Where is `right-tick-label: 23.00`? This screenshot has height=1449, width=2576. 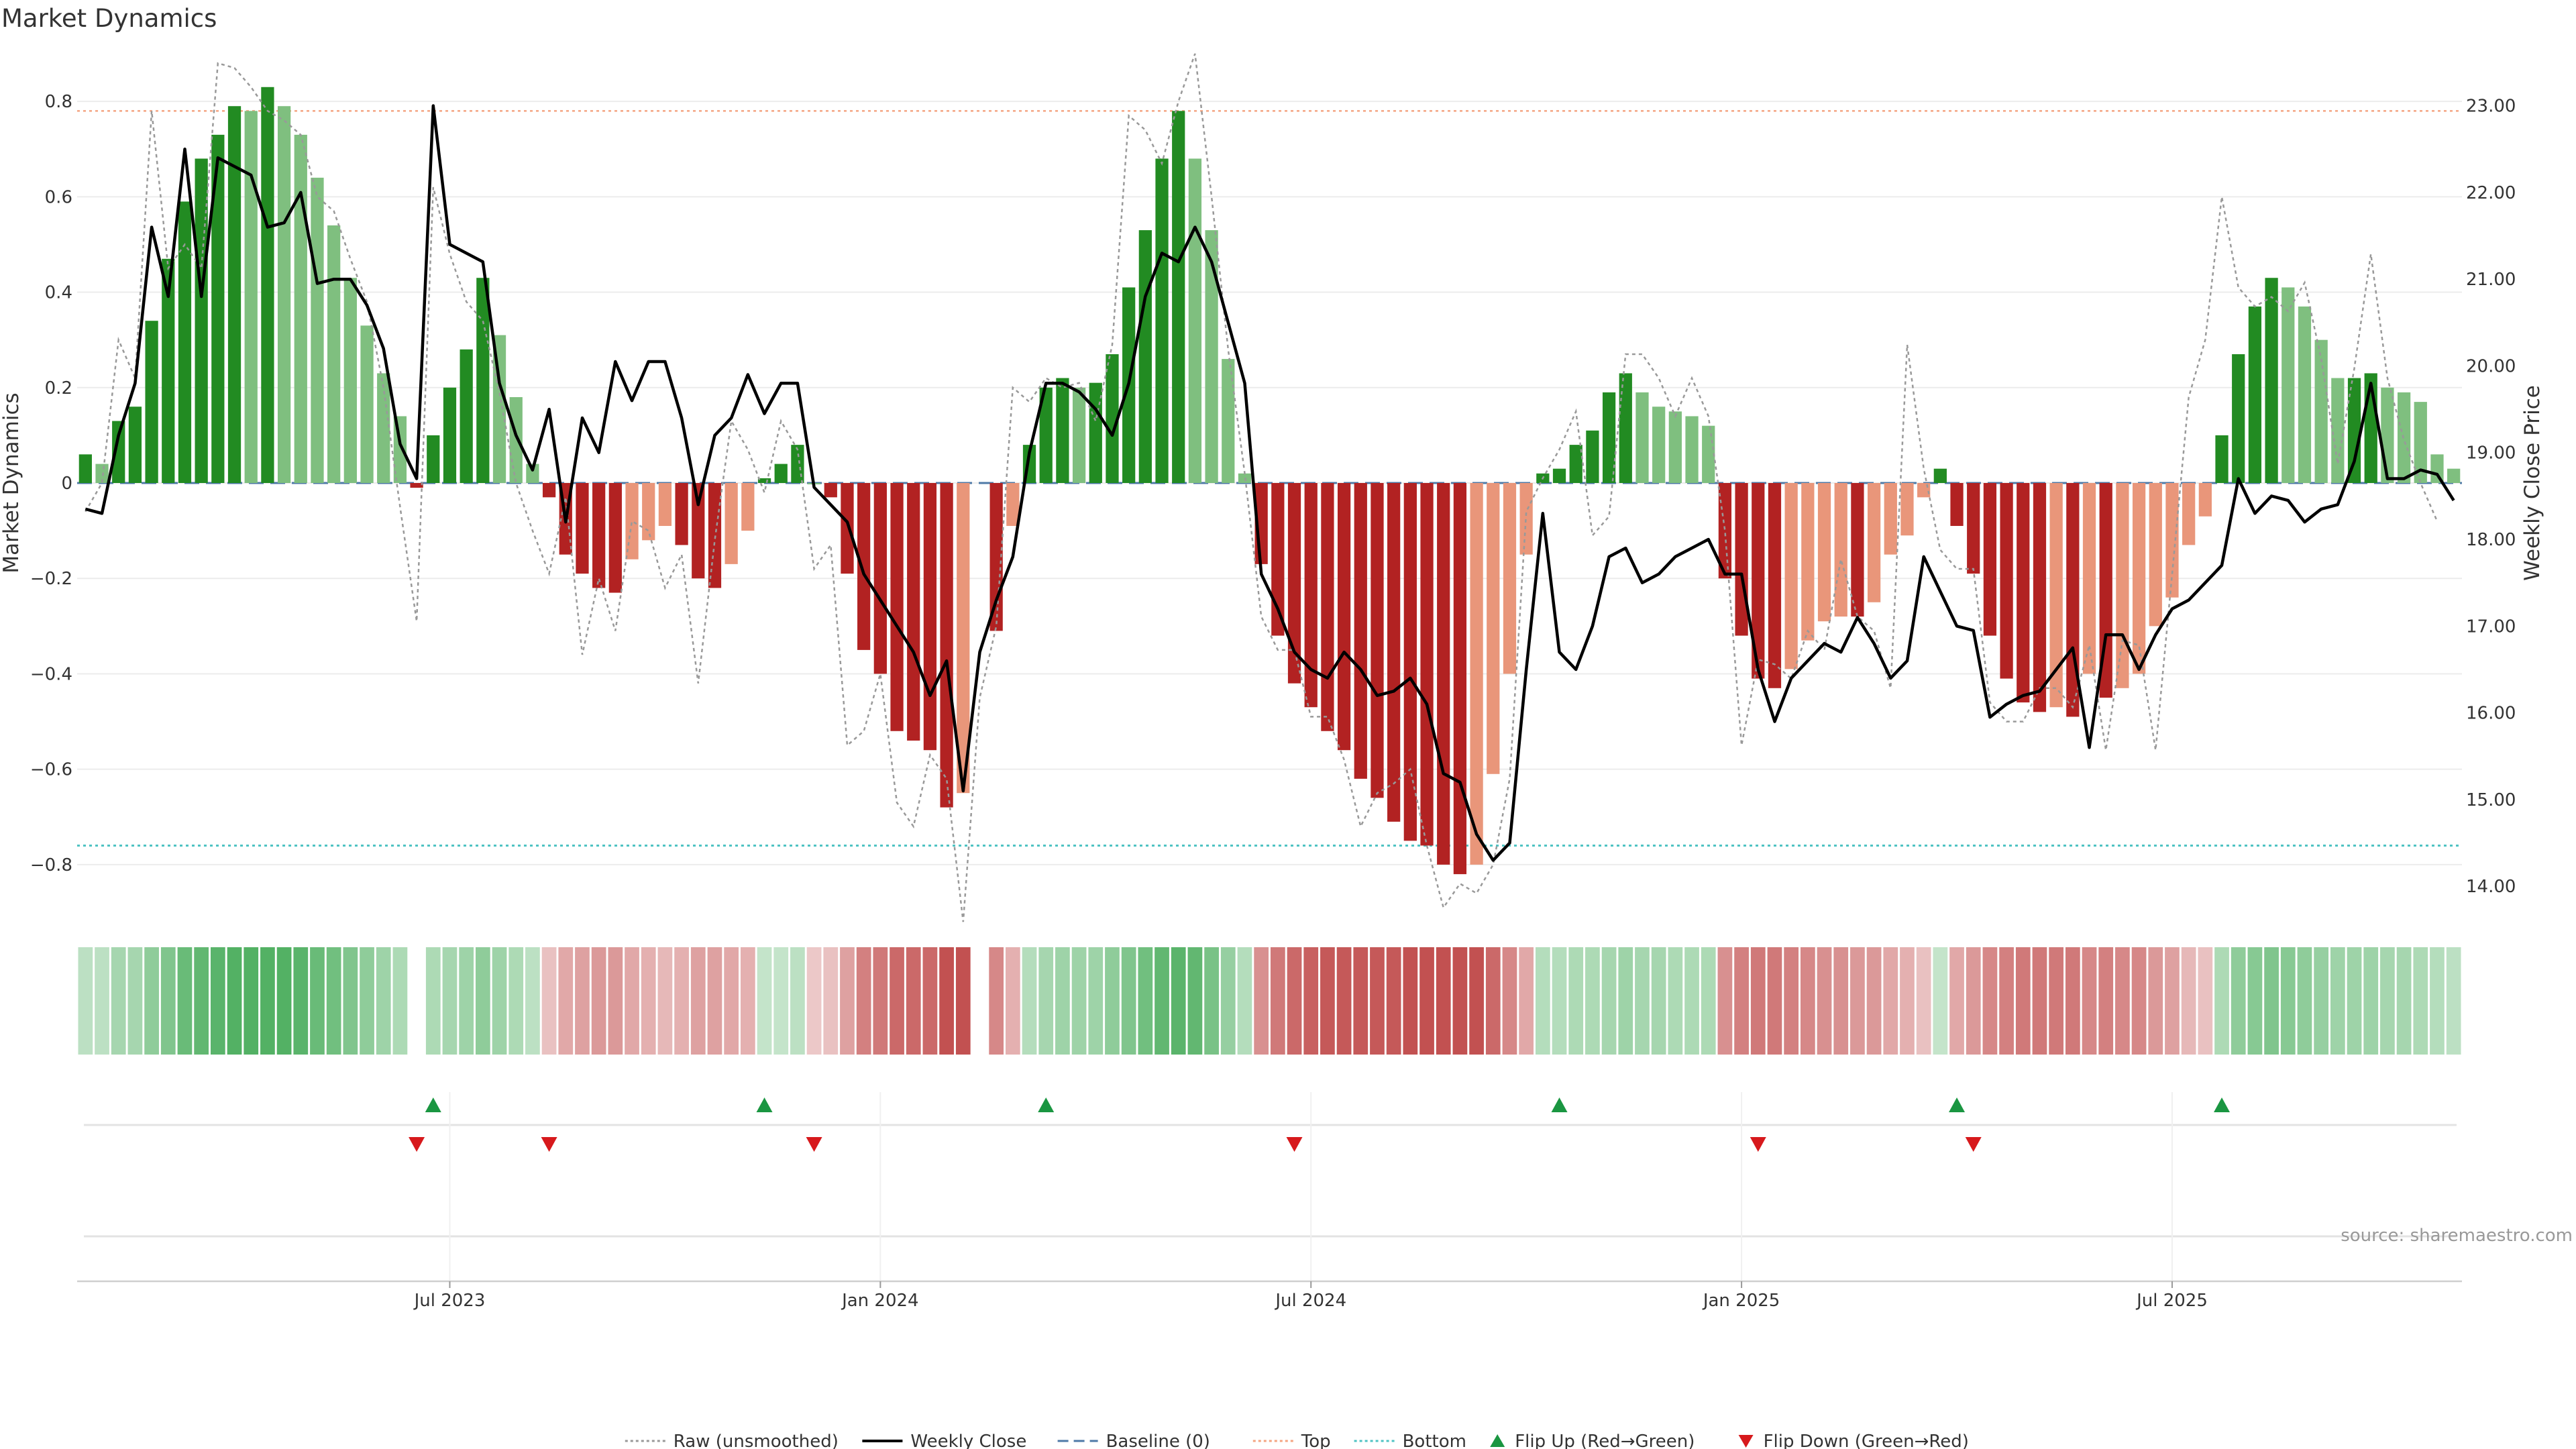
right-tick-label: 23.00 is located at coordinates (2491, 107).